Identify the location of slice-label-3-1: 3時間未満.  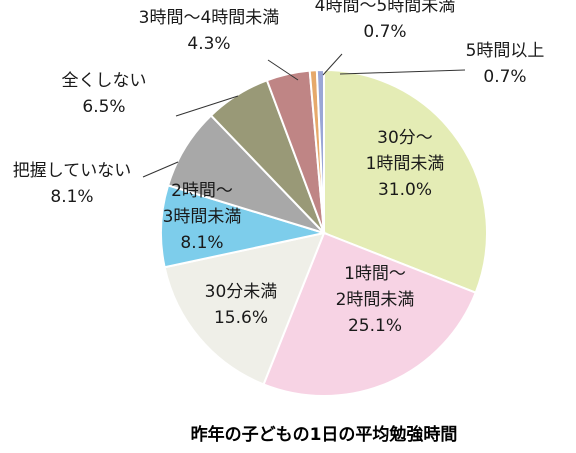
(202, 217).